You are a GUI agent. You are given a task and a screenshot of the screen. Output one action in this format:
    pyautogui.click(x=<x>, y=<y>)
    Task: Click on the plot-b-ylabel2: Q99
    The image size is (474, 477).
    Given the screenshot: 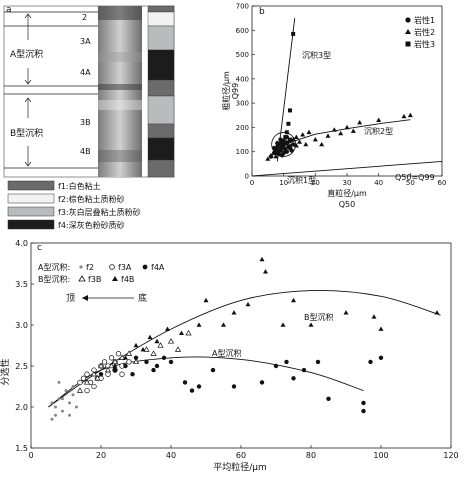 What is the action you would take?
    pyautogui.click(x=235, y=91)
    